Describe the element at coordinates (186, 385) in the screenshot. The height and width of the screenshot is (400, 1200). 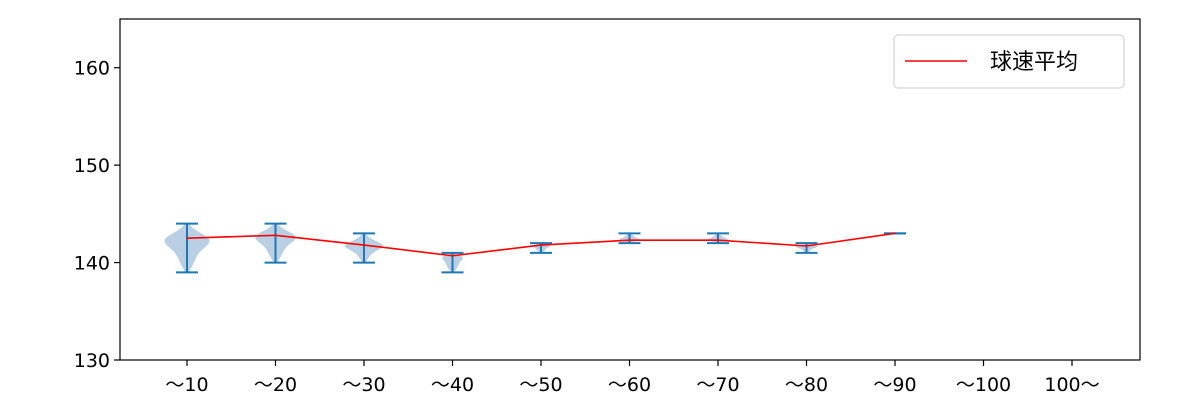
I see `x-tick-label-1: ～10` at that location.